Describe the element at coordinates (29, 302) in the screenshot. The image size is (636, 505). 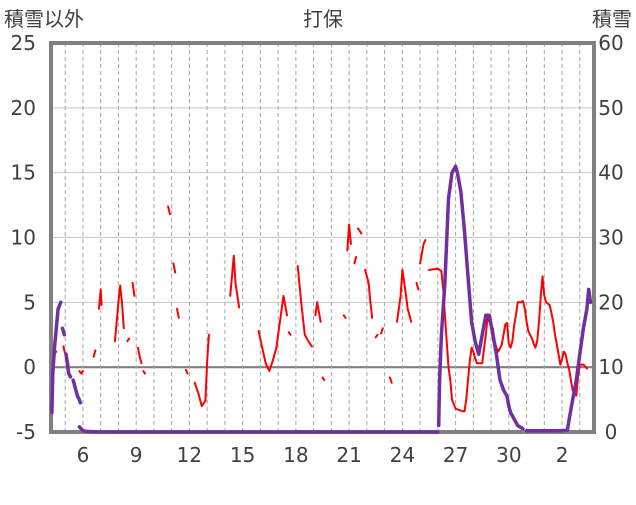
I see `left-tick-label: 5` at that location.